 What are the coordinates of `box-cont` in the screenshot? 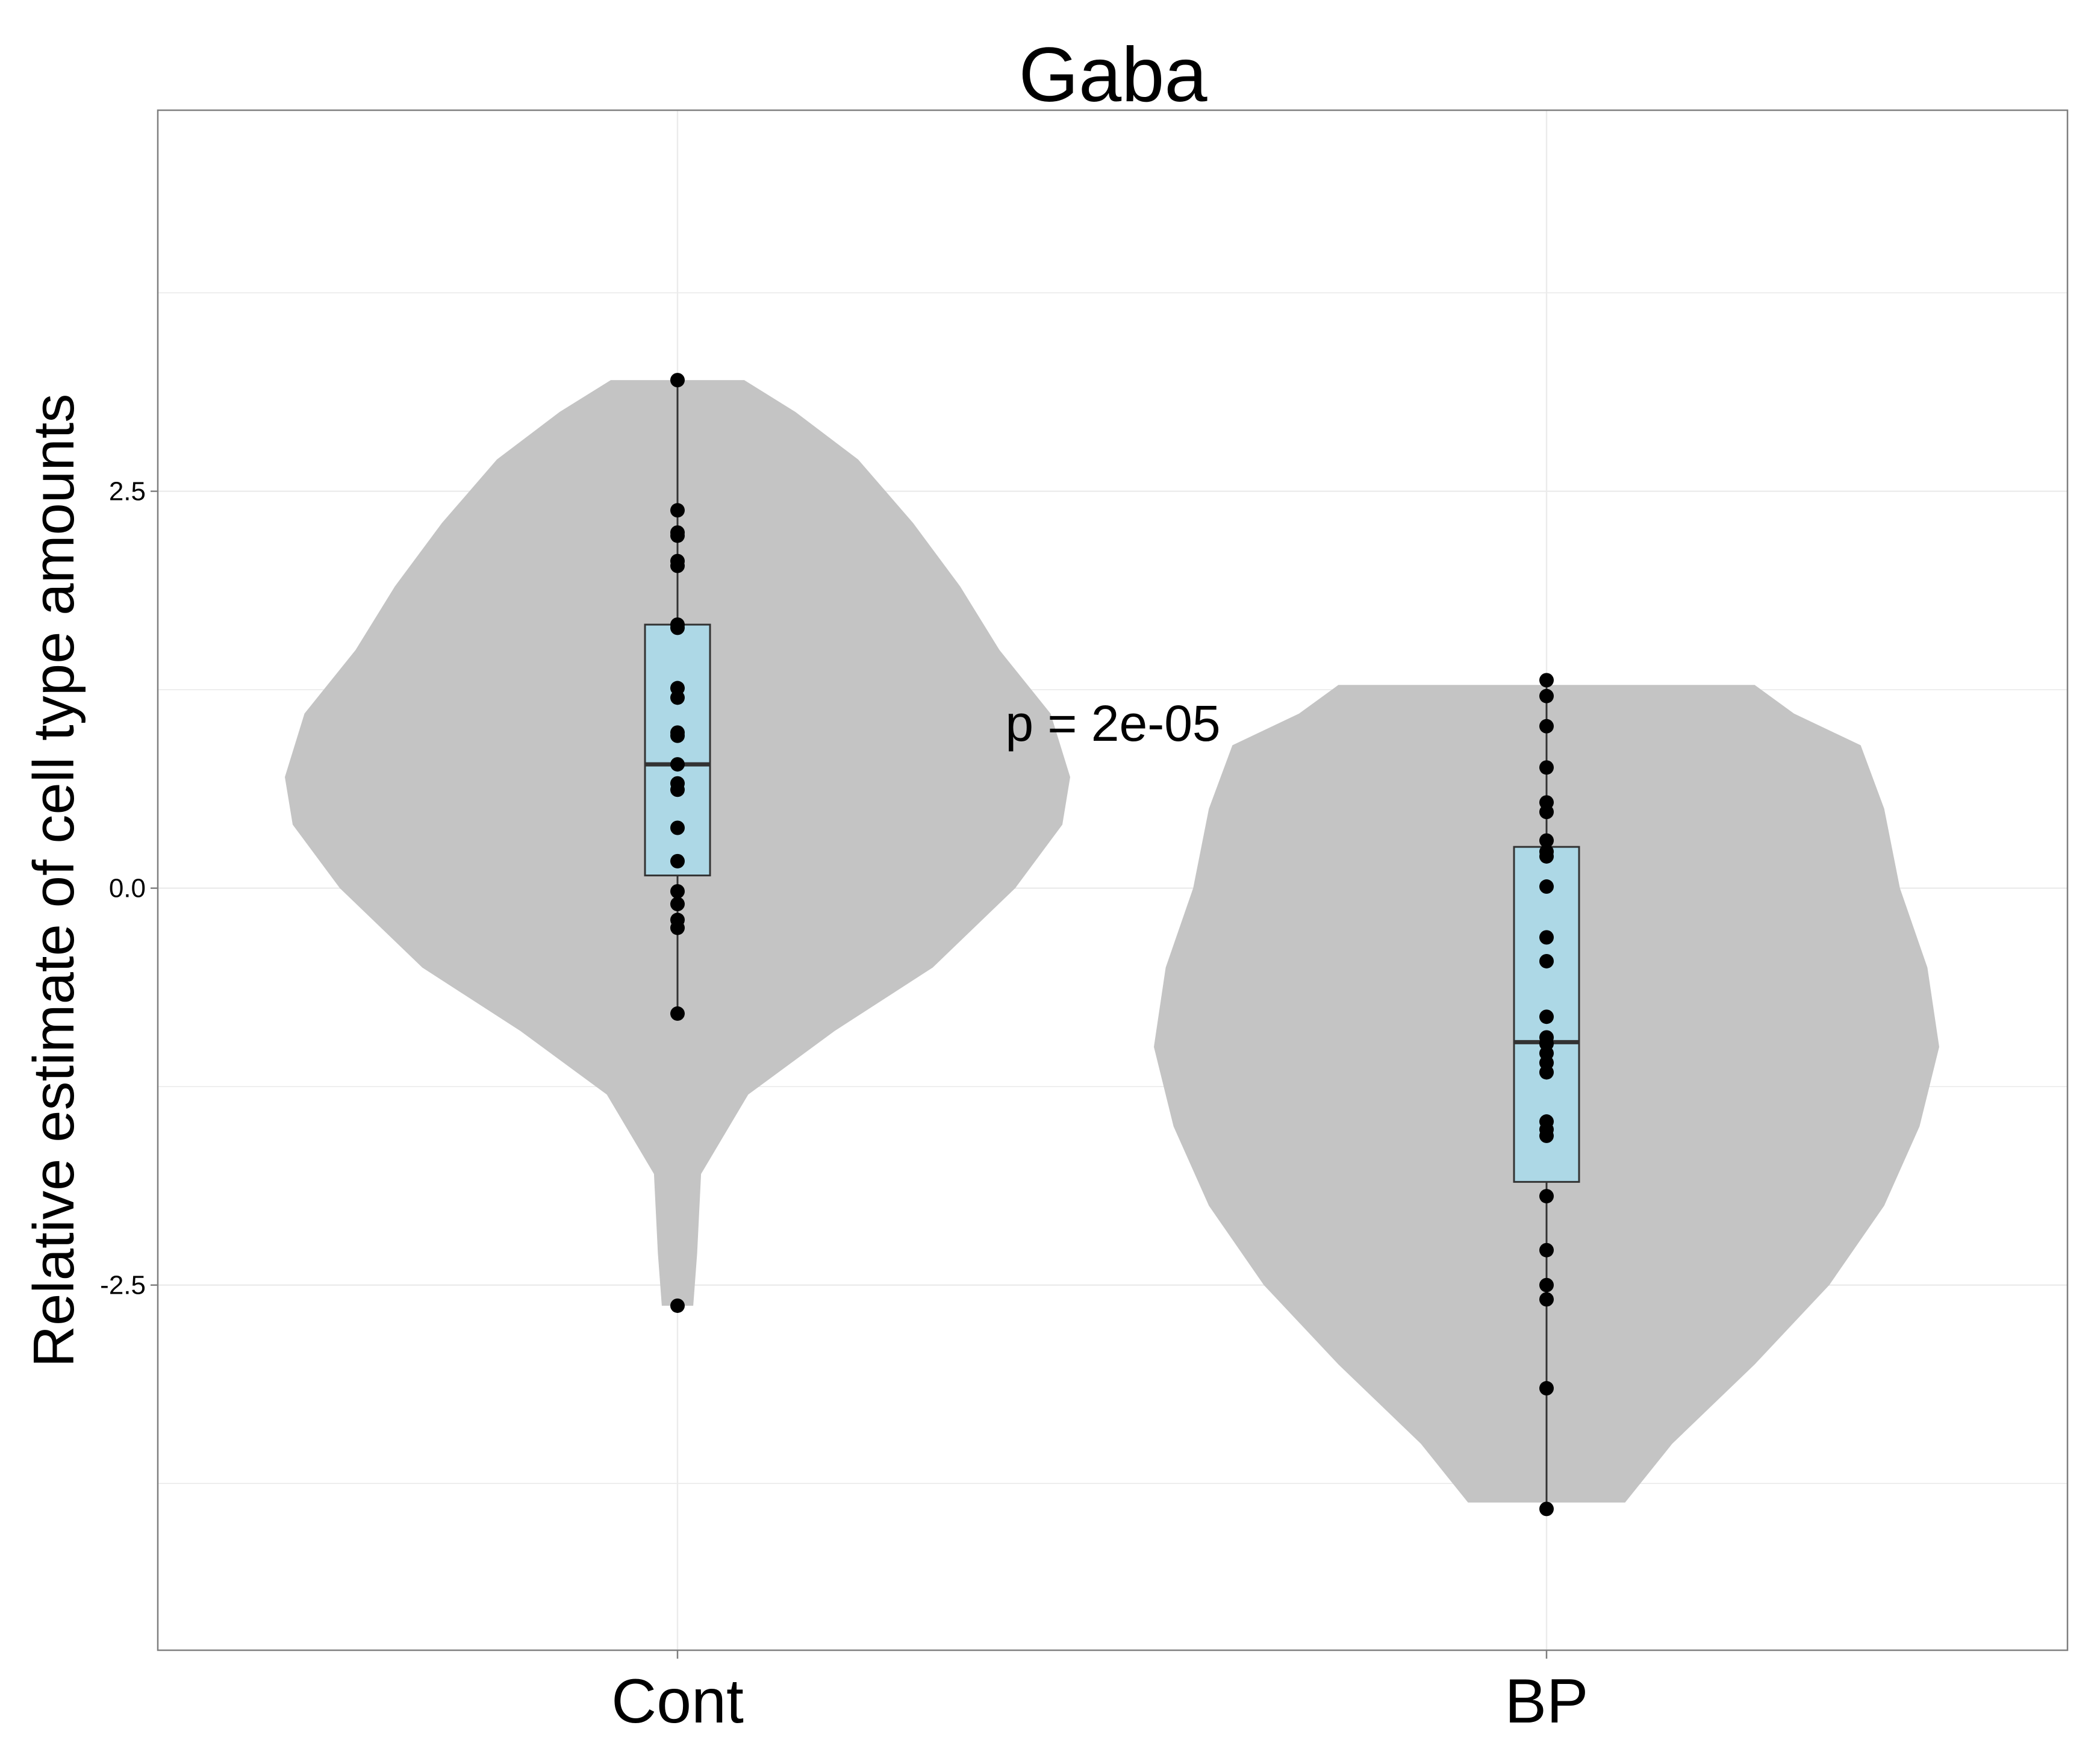 It's located at (677, 750).